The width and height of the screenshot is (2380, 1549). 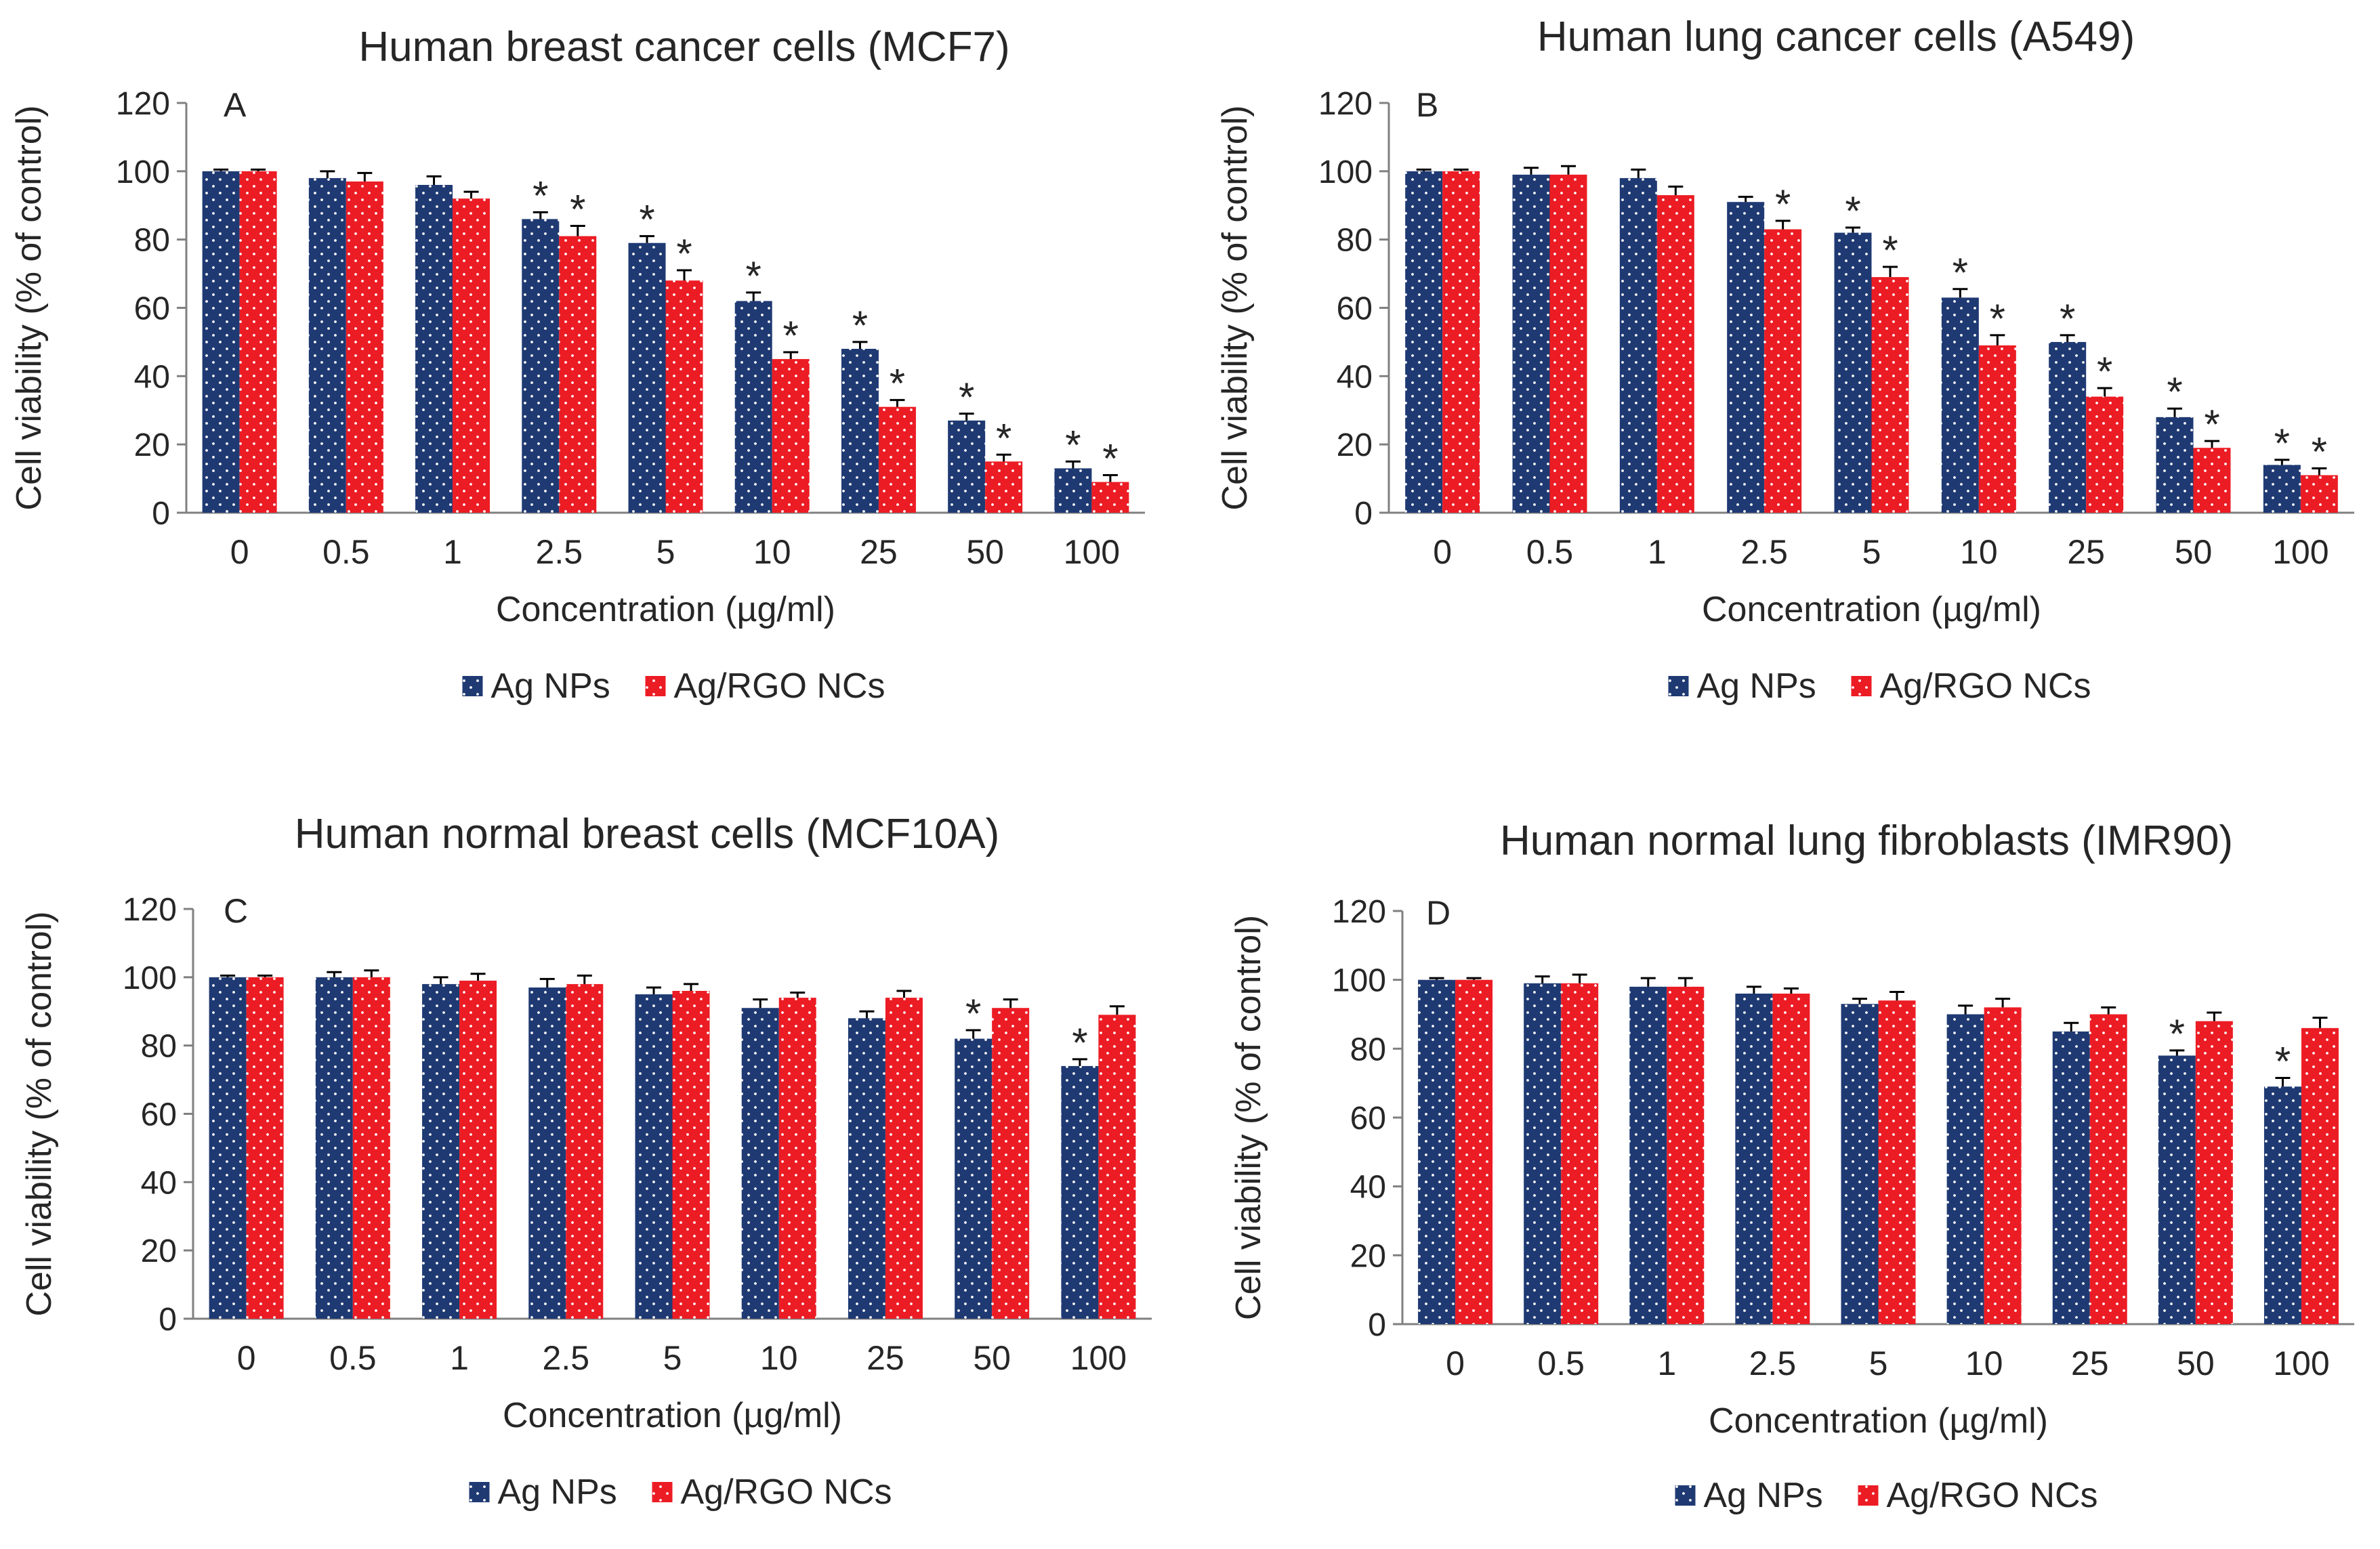 I want to click on x-tick-label: 1, so click(x=1667, y=1363).